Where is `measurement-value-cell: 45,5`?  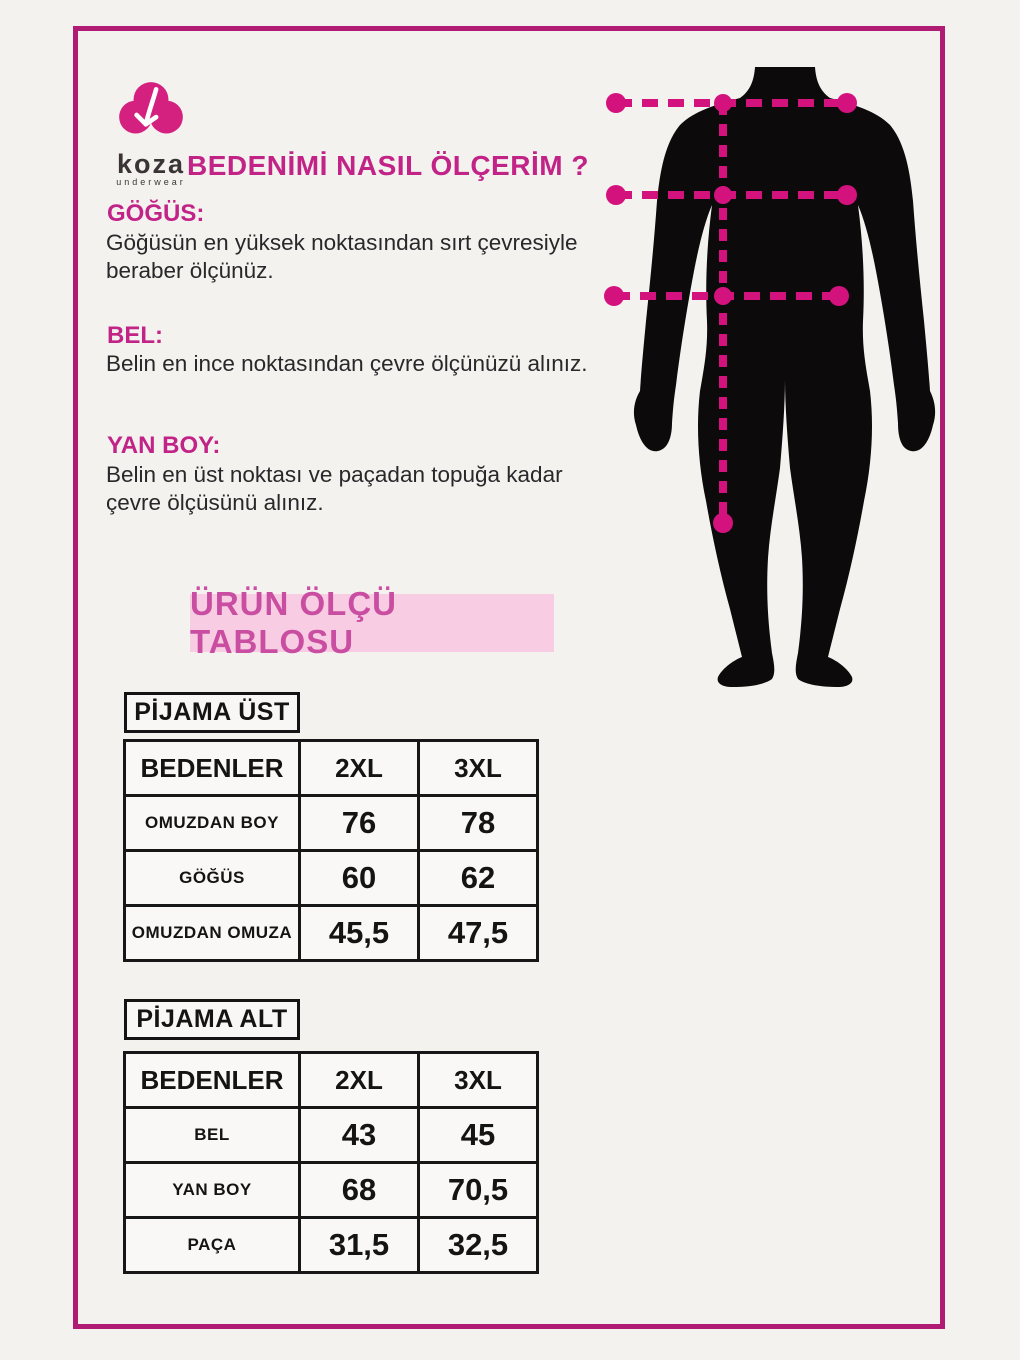 measurement-value-cell: 45,5 is located at coordinates (359, 933).